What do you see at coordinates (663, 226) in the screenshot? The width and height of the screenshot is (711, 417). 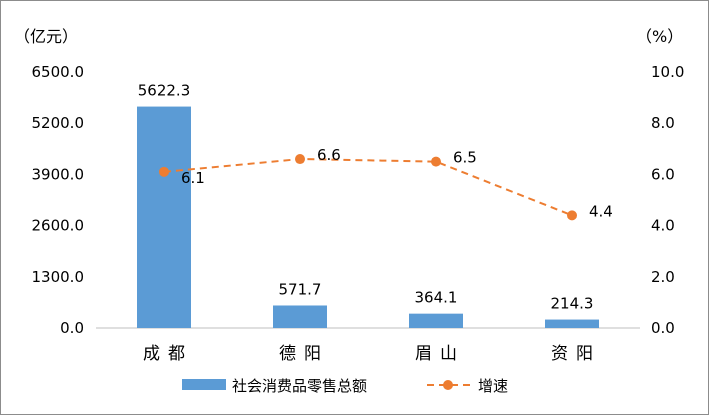 I see `right-tick-label: 4.0` at bounding box center [663, 226].